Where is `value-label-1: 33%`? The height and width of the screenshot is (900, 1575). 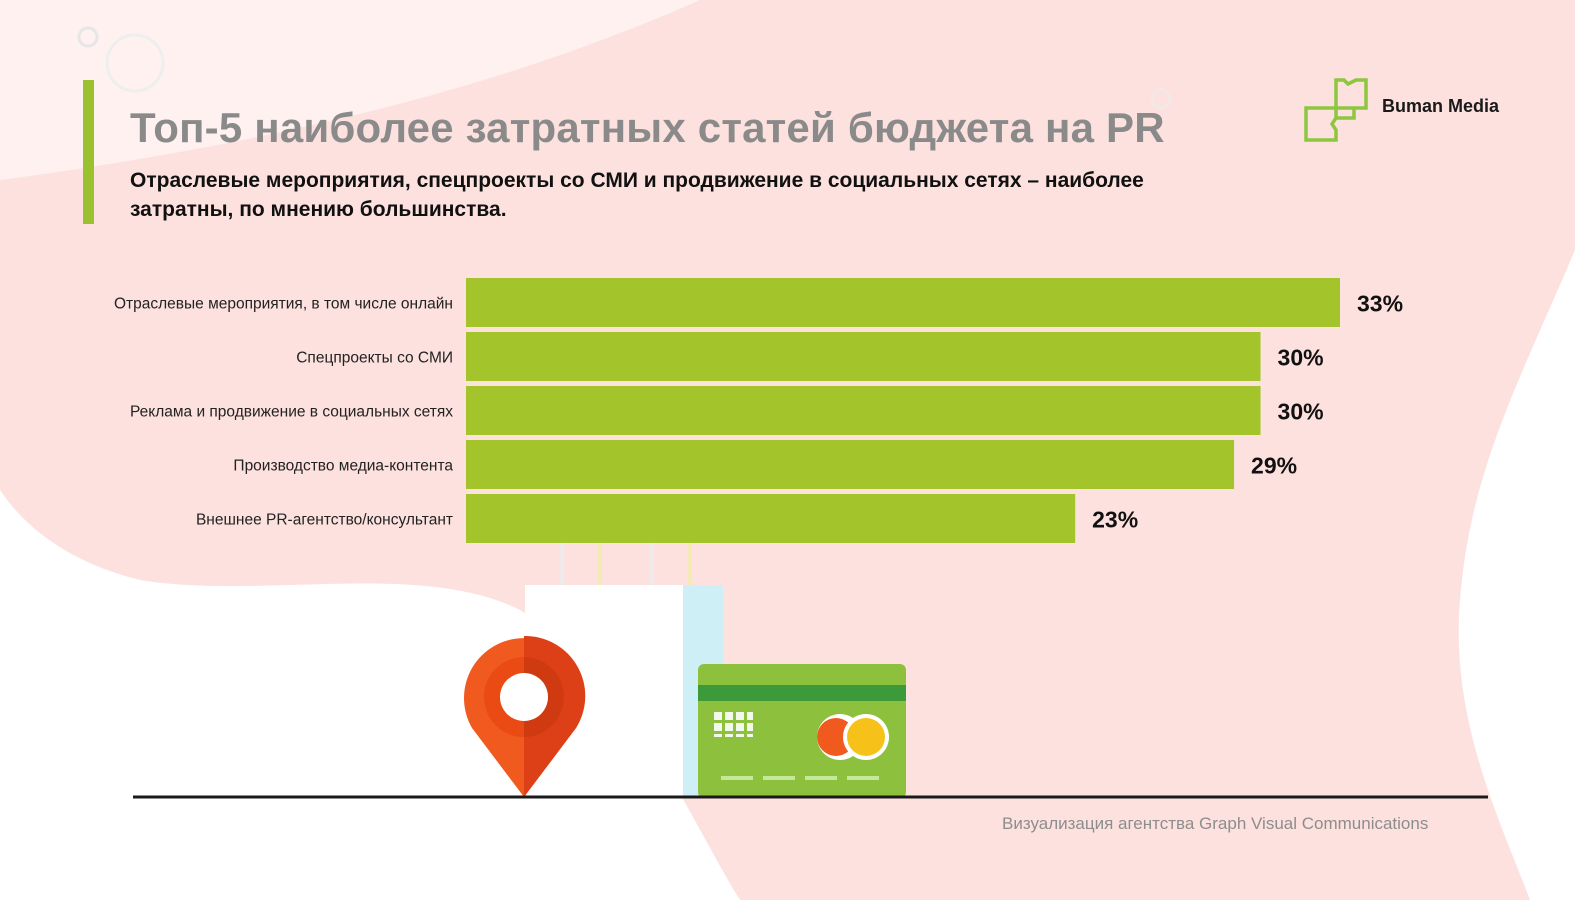
value-label-1: 33% is located at coordinates (1380, 304).